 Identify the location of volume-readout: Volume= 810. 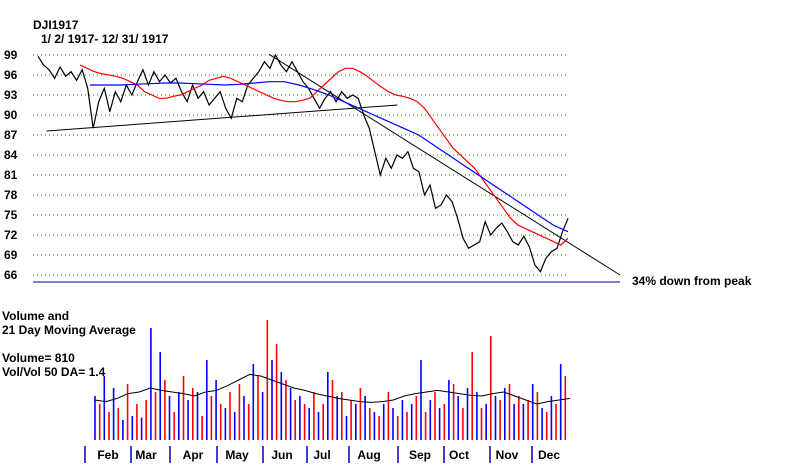
(38, 358).